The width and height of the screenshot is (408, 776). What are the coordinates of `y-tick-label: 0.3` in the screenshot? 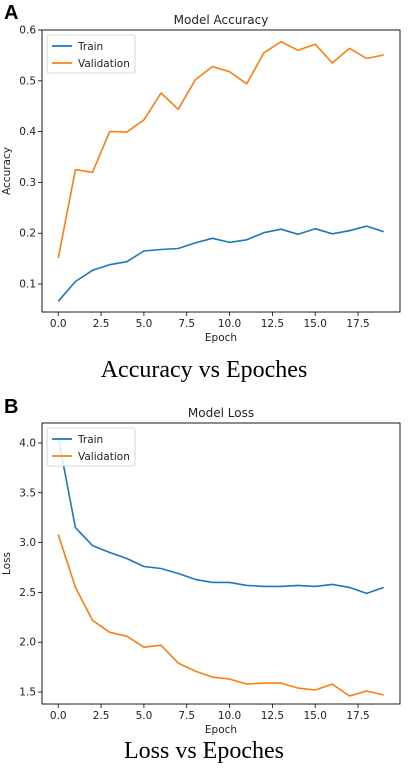 It's located at (27, 183).